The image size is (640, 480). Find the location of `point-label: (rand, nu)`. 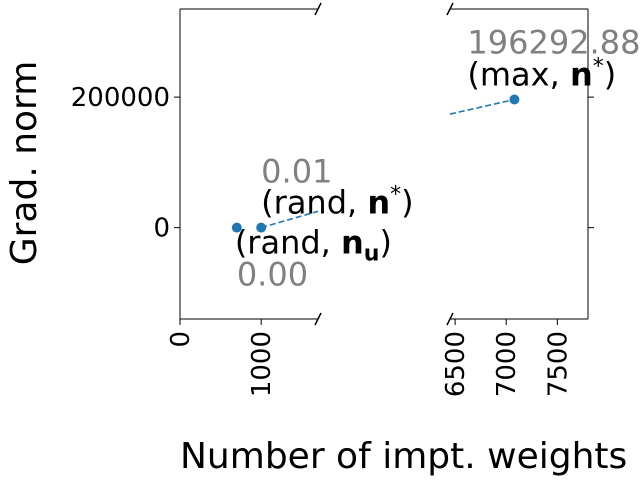

point-label: (rand, nu) is located at coordinates (313, 245).